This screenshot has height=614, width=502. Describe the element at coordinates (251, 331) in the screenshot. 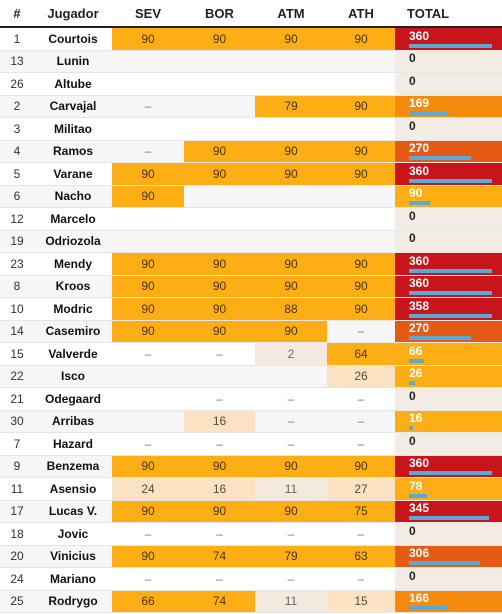

I see `table-row: 14 Casemiro 90 90 90–270` at that location.